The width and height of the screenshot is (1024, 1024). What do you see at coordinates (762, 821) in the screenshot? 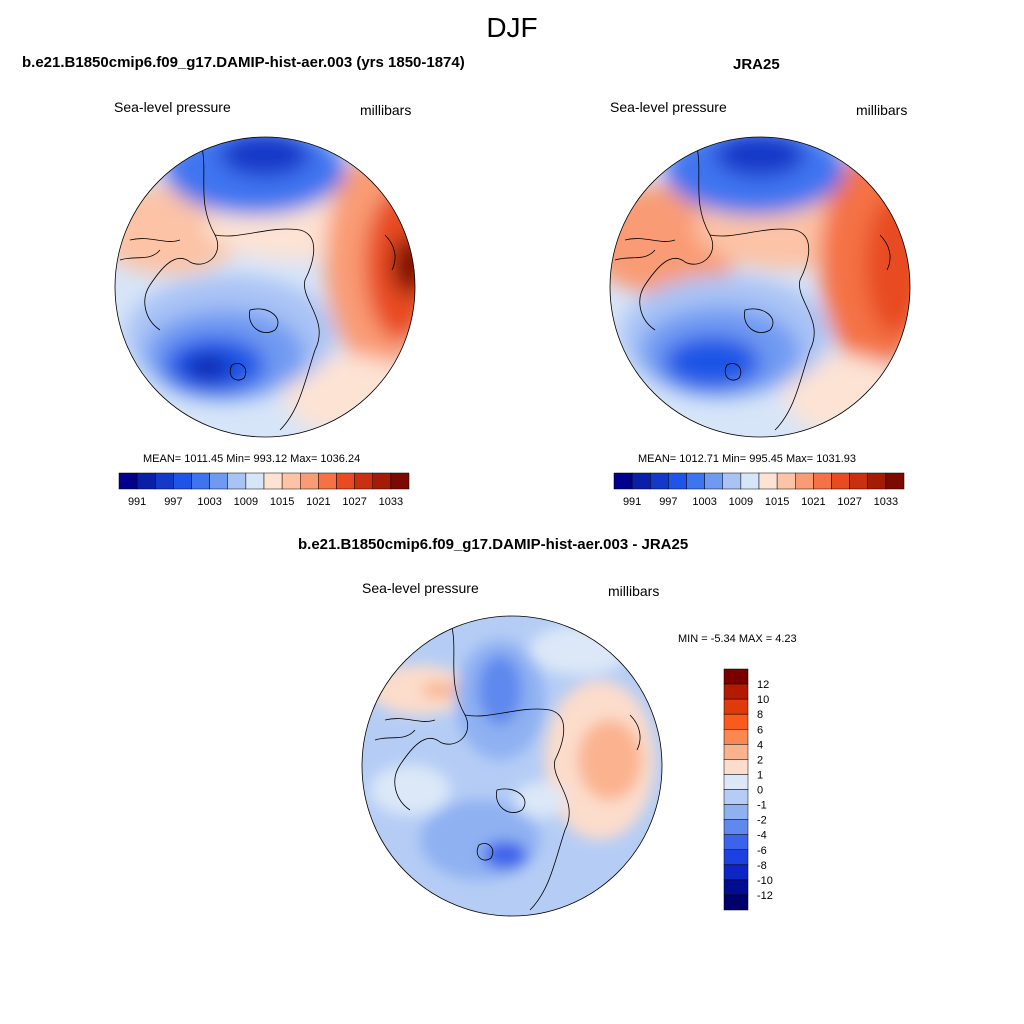
I see `diff-colorbar-tick-label: -2` at bounding box center [762, 821].